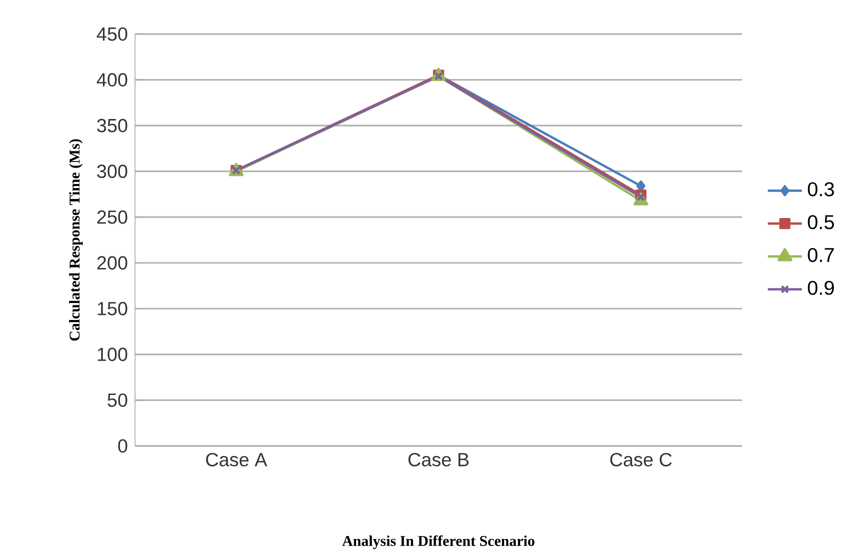  Describe the element at coordinates (112, 171) in the screenshot. I see `y-tick-label: 300` at that location.